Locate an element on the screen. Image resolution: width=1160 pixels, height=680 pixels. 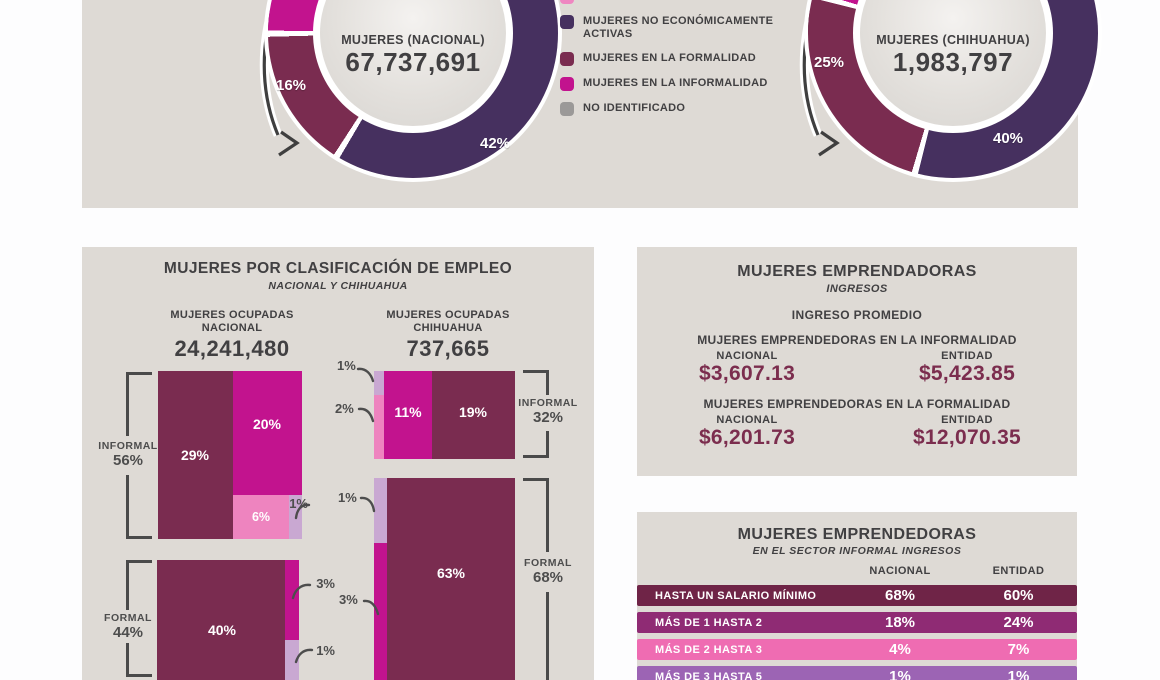
donut-chihuahua-title: MUJERES (CHIHUAHUA) is located at coordinates (953, 40).